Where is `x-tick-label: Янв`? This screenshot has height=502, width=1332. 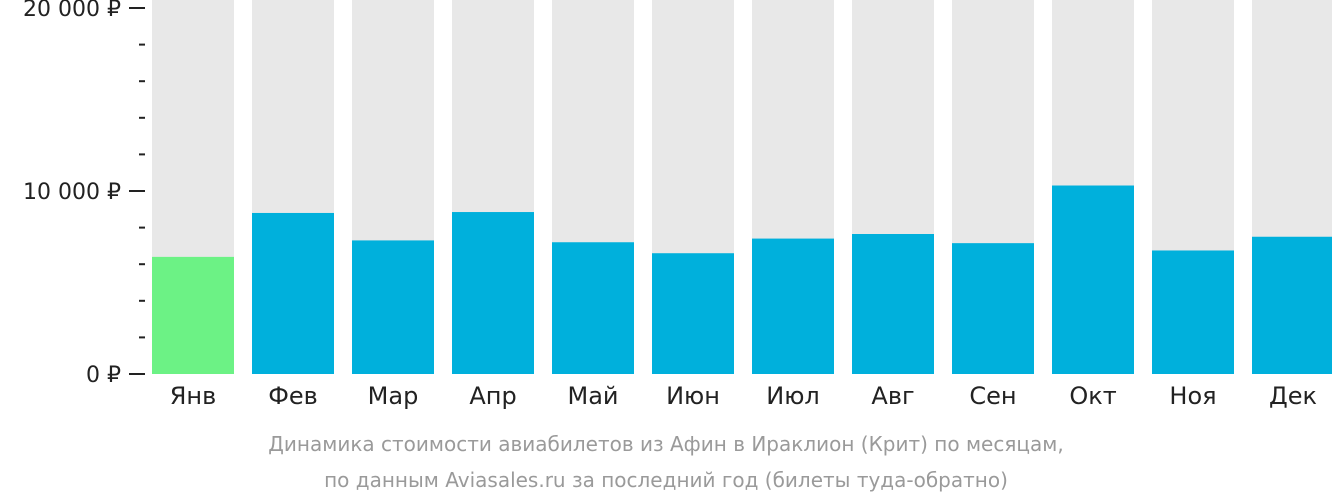
x-tick-label: Янв is located at coordinates (193, 396).